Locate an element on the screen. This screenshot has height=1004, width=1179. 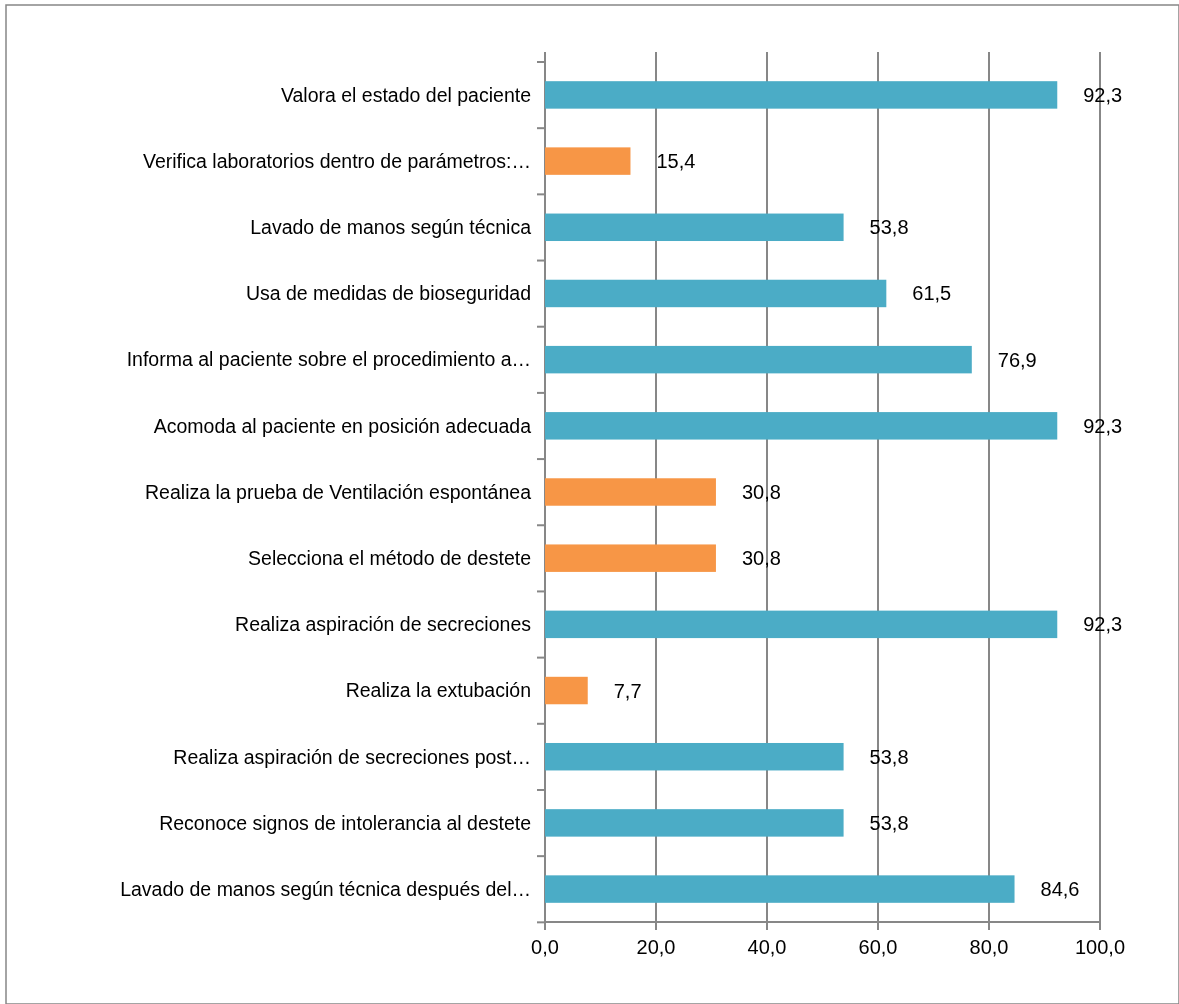
data-label: 61,5 is located at coordinates (932, 293).